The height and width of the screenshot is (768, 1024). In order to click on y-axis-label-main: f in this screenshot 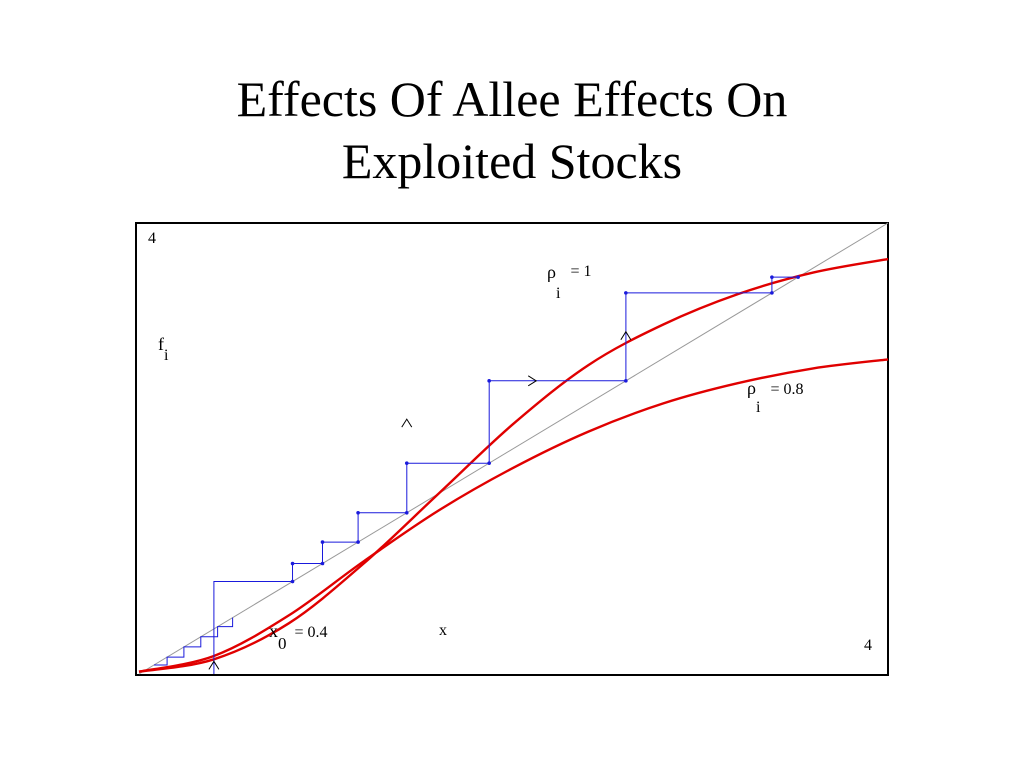, I will do `click(161, 344)`.